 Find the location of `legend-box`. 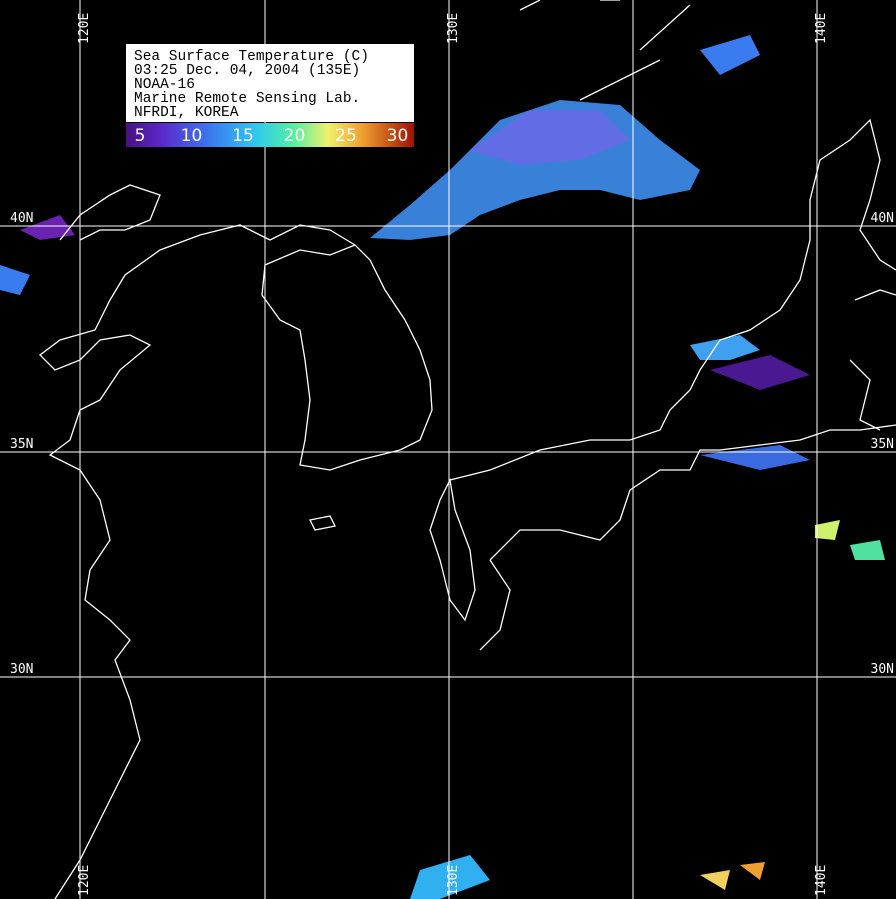

legend-box is located at coordinates (270, 83).